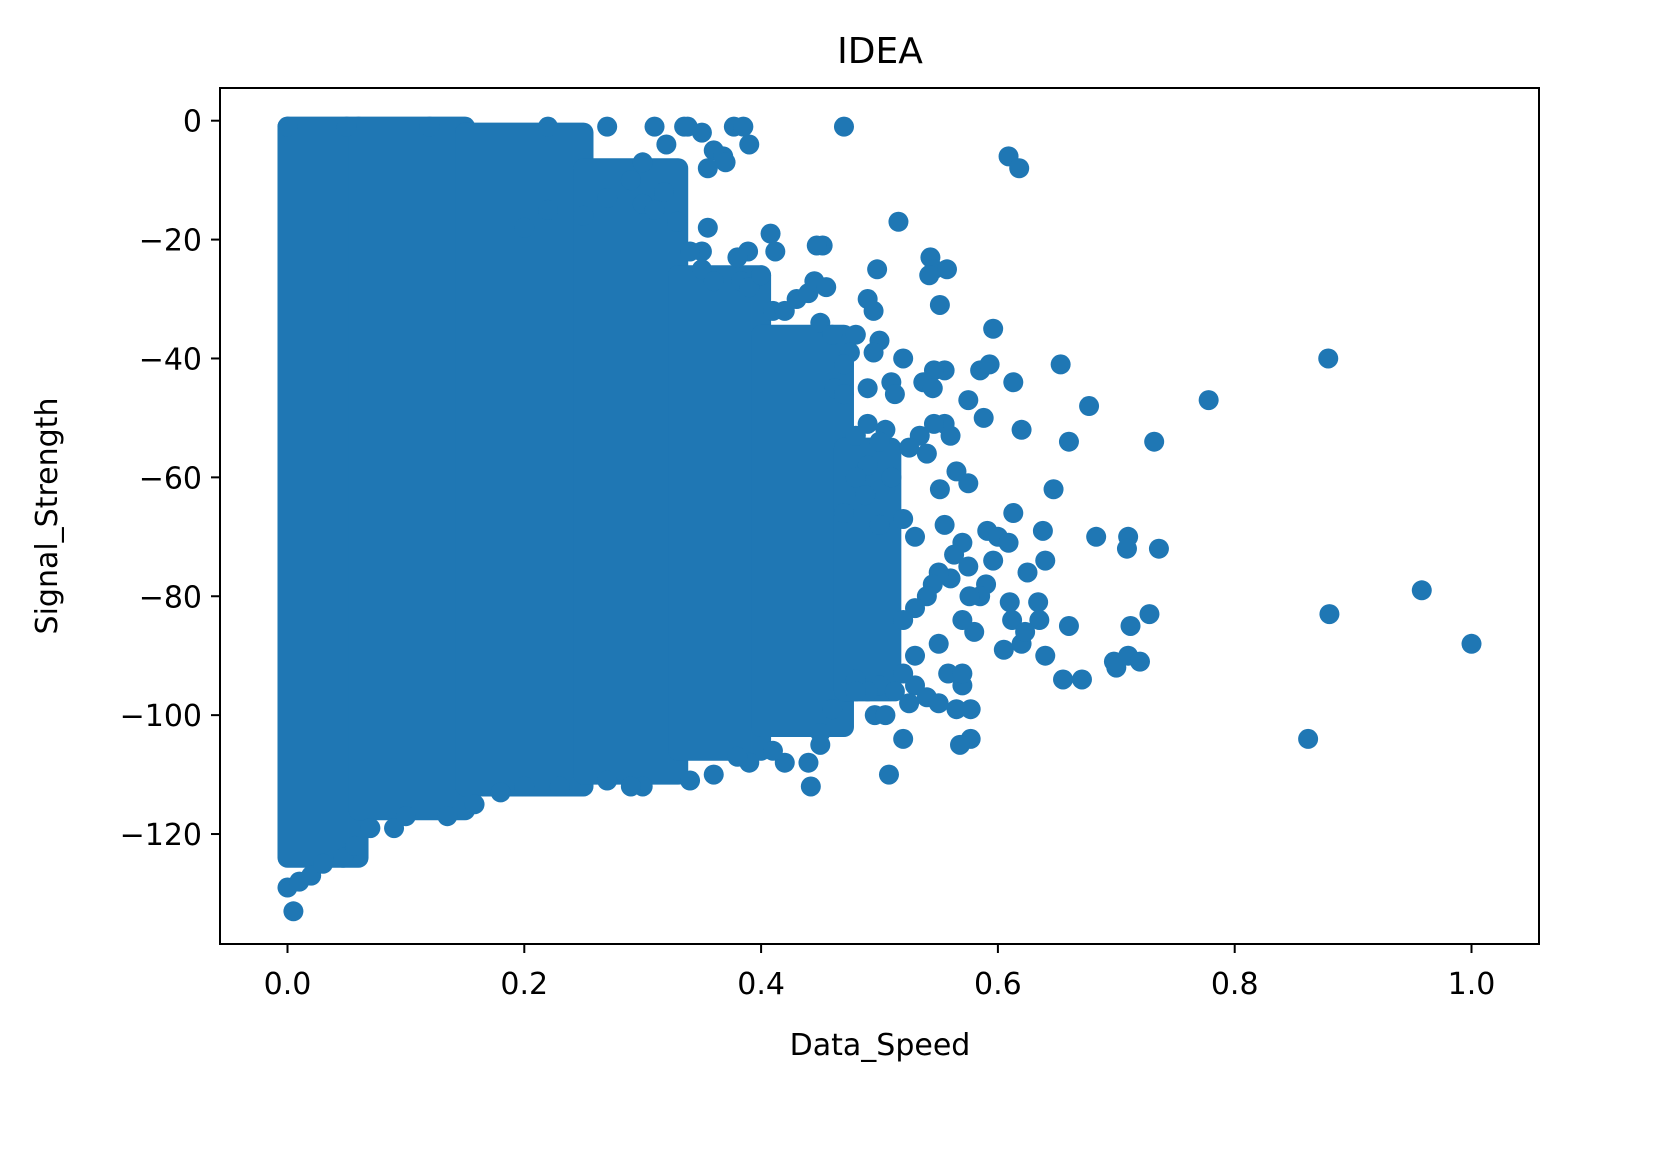 The image size is (1656, 1155). What do you see at coordinates (288, 984) in the screenshot?
I see `x-tick-label: 0.0` at bounding box center [288, 984].